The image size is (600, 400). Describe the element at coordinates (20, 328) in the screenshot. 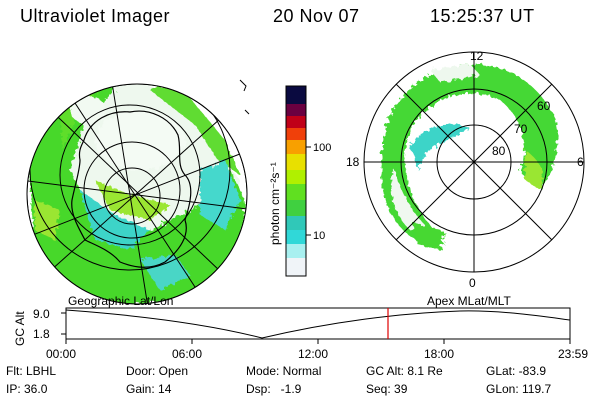

I see `y-axis-title: GC Alt` at that location.